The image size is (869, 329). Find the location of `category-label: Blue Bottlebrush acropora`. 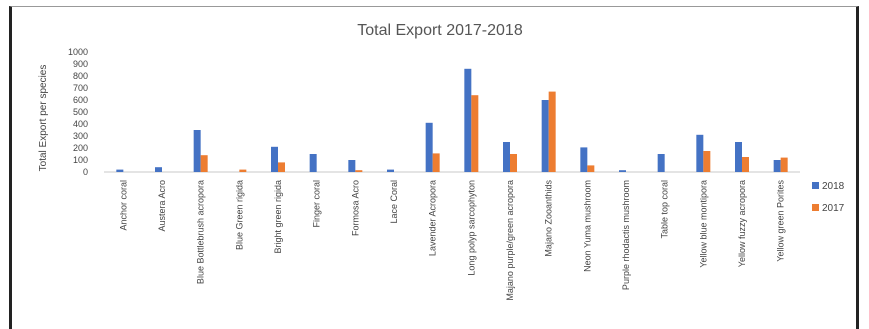

category-label: Blue Bottlebrush acropora is located at coordinates (201, 232).